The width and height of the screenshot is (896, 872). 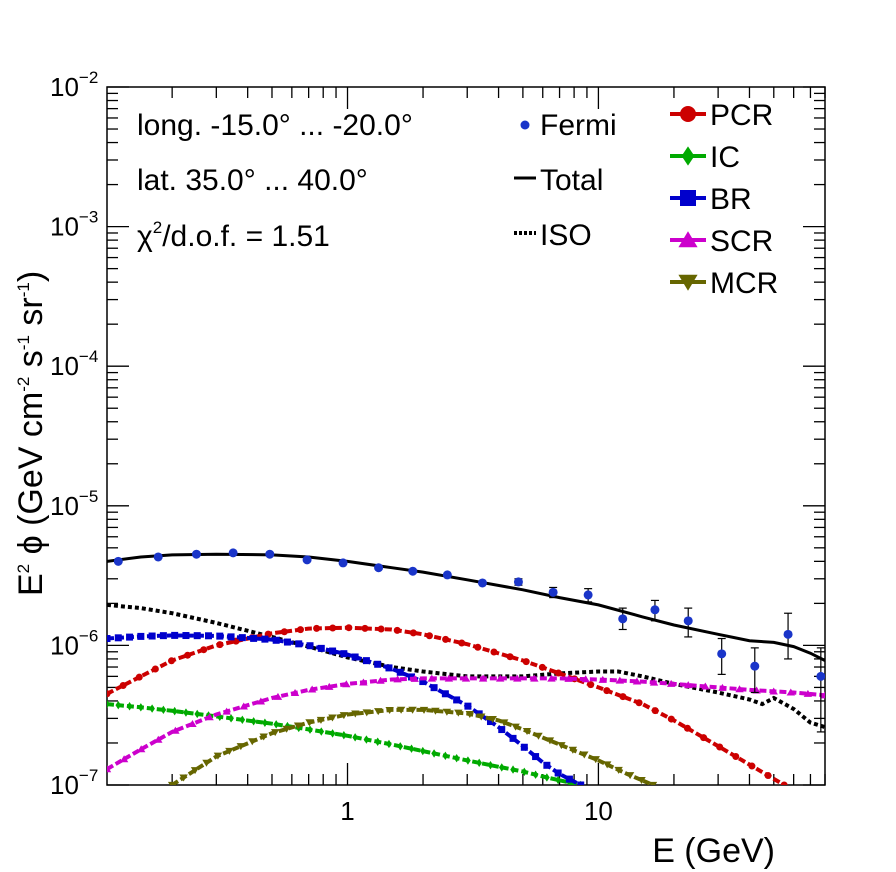 What do you see at coordinates (578, 125) in the screenshot?
I see `legend-label: Fermi` at bounding box center [578, 125].